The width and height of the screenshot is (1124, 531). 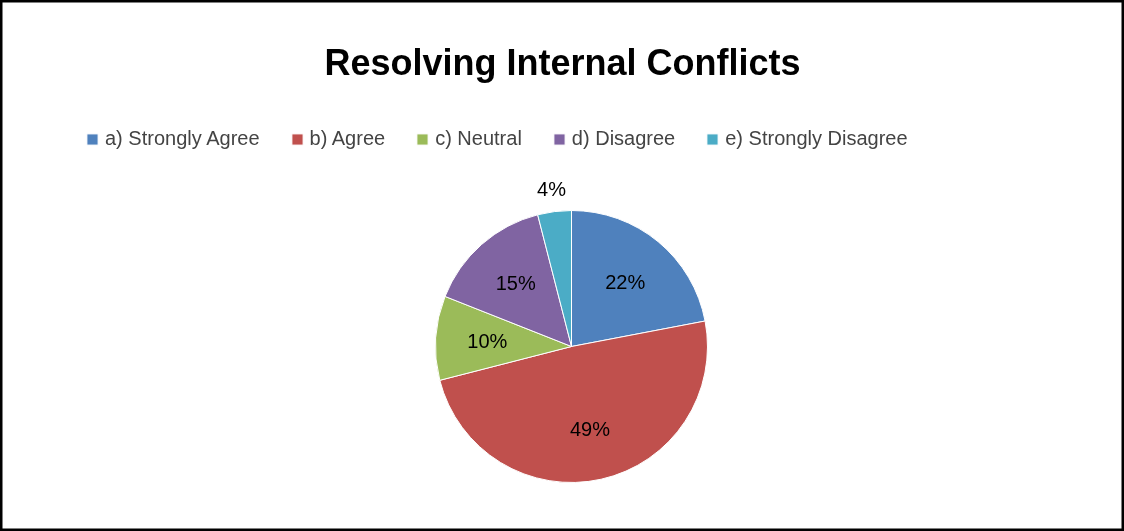 I want to click on data-label: 22%, so click(x=625, y=281).